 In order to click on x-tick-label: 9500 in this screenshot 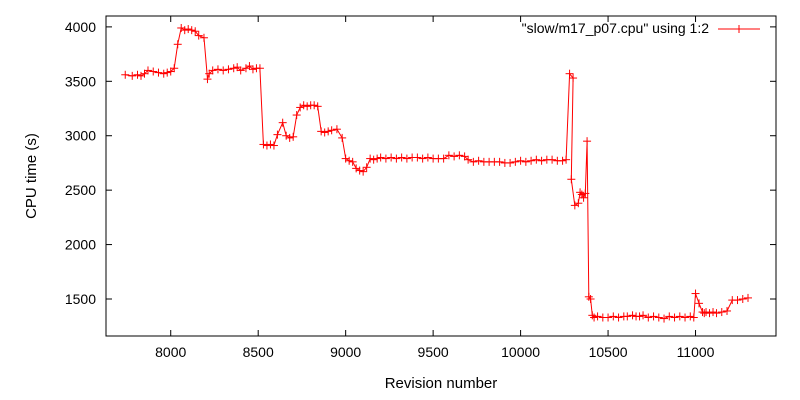, I will do `click(433, 352)`.